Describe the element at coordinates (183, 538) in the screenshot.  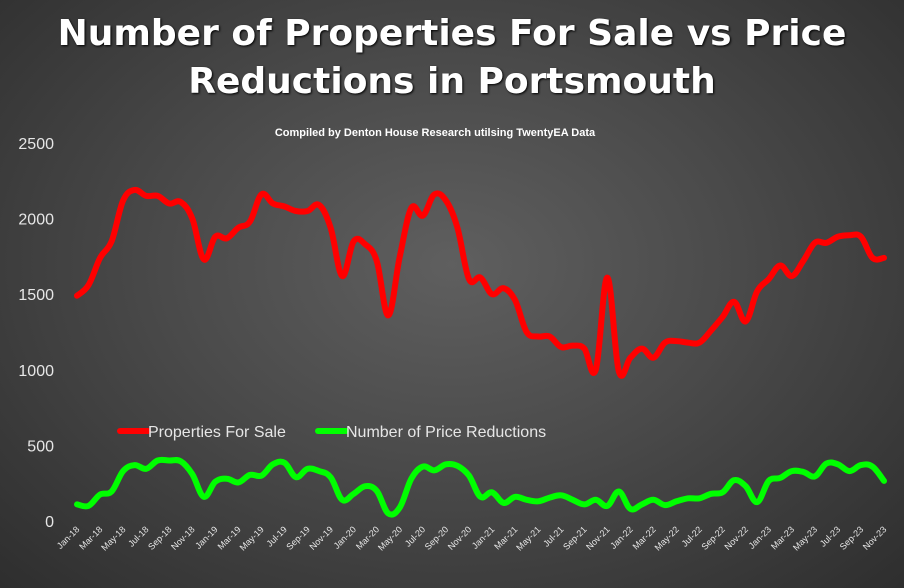
I see `x-tick-label: Nov-18` at that location.